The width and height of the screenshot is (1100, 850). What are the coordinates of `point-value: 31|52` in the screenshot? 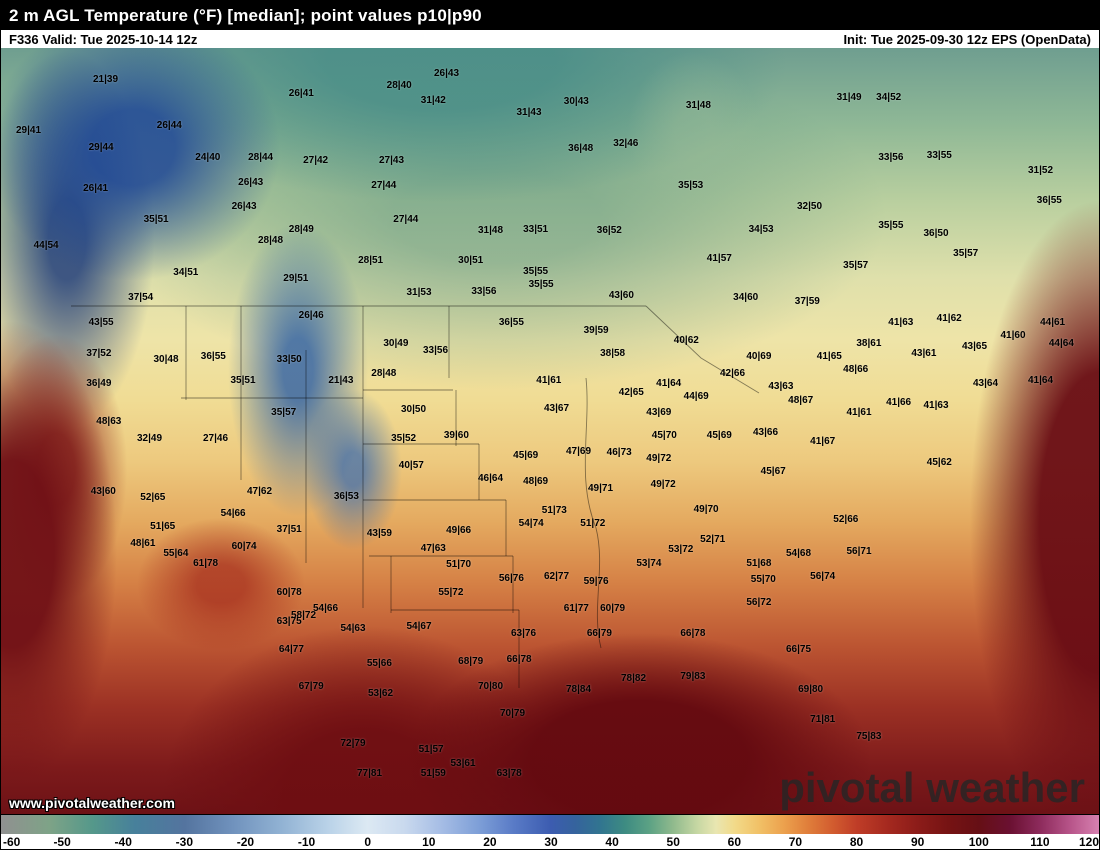 It's located at (1040, 171).